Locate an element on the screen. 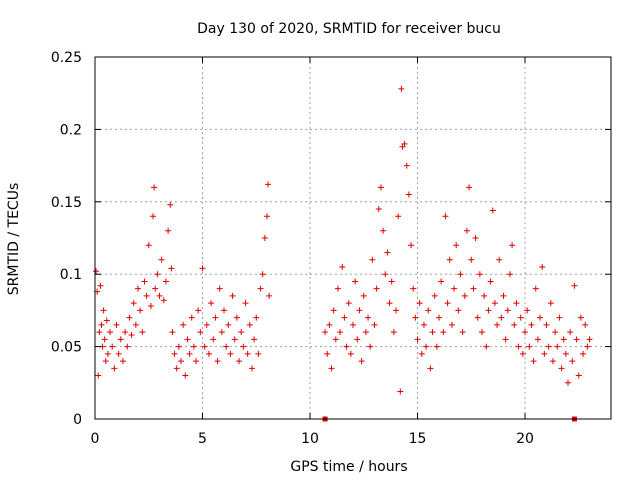 This screenshot has width=640, height=480. x-tick-label: 0 is located at coordinates (95, 439).